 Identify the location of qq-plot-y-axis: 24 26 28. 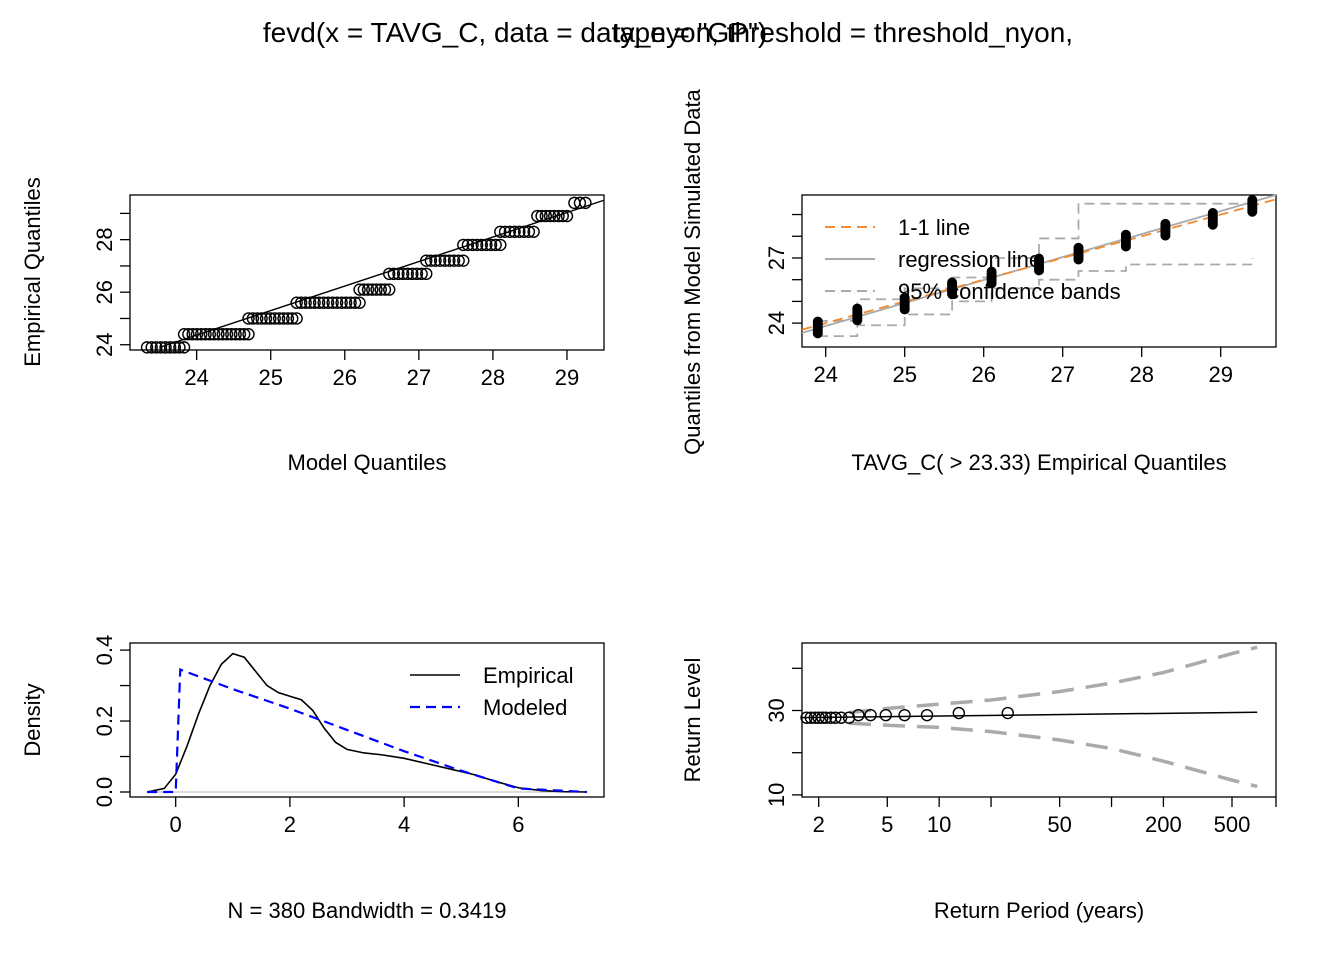
(111, 284).